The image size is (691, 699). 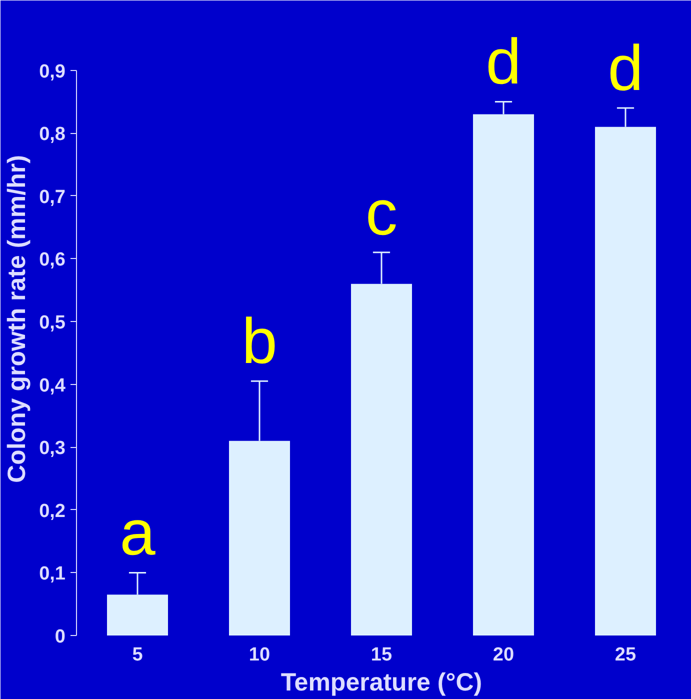 I want to click on annotation: b, so click(x=260, y=341).